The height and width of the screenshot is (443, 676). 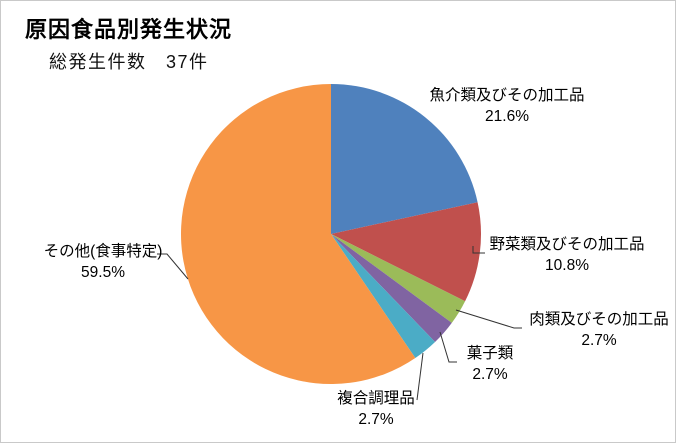 I want to click on slice-label-other: その他(食事特定) 59.5%, so click(x=103, y=262).